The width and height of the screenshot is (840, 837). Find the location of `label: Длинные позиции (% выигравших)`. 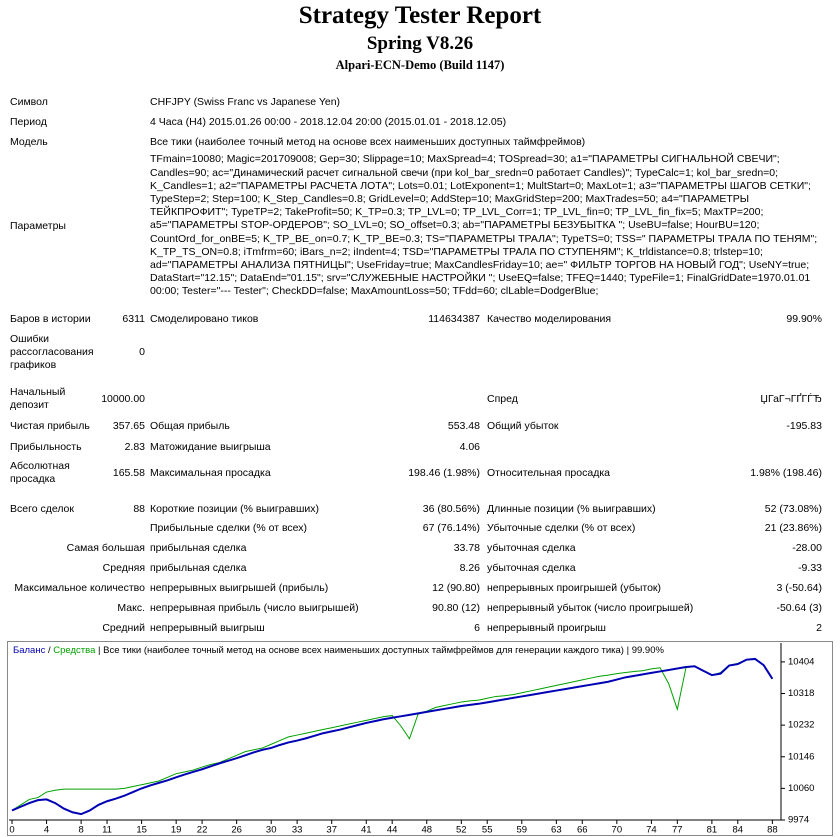

label: Длинные позиции (% выигравших) is located at coordinates (571, 508).